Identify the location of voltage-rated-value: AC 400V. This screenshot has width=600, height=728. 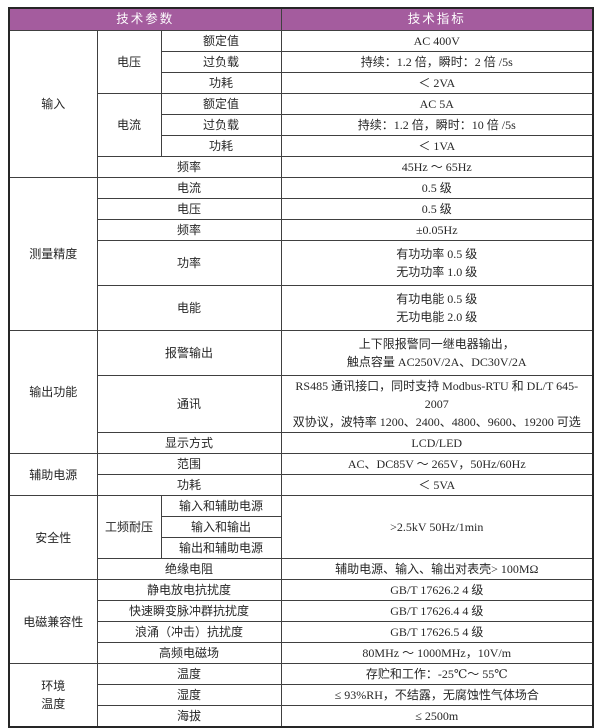
(437, 41).